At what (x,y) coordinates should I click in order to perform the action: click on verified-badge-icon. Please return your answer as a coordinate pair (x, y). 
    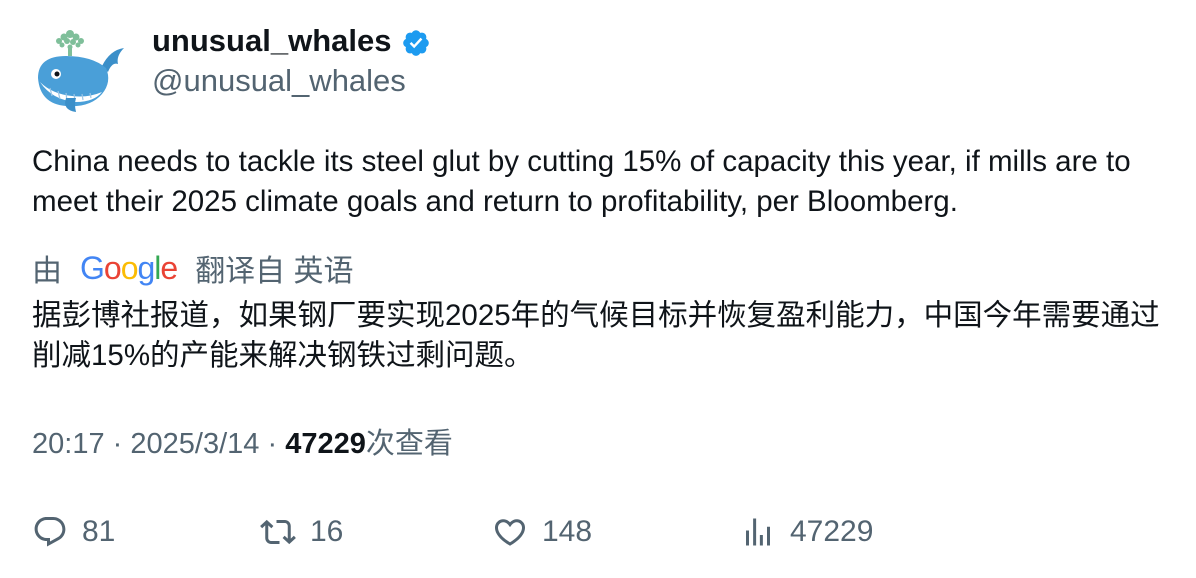
    Looking at the image, I should click on (416, 43).